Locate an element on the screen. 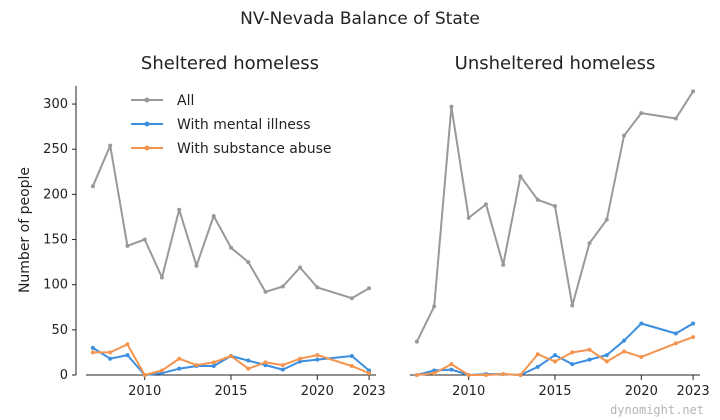 The width and height of the screenshot is (720, 420). y-axis-label: Number of people is located at coordinates (25, 230).